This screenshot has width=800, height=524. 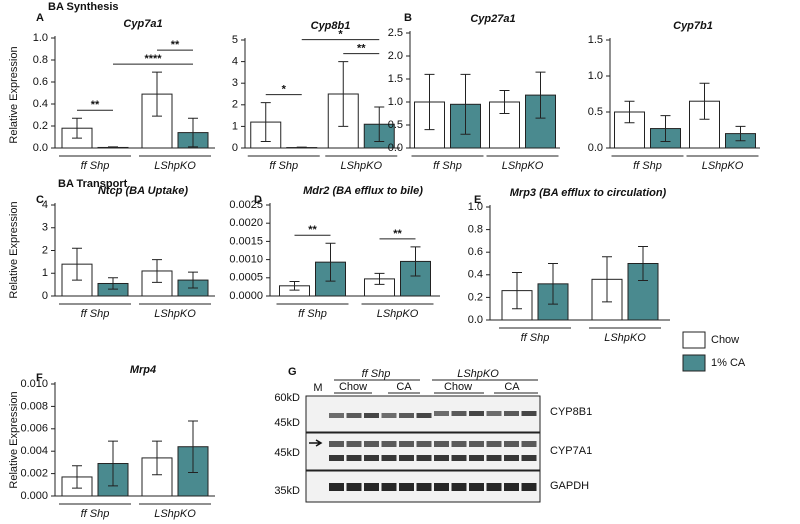 I want to click on panel-letter: C, so click(x=40, y=200).